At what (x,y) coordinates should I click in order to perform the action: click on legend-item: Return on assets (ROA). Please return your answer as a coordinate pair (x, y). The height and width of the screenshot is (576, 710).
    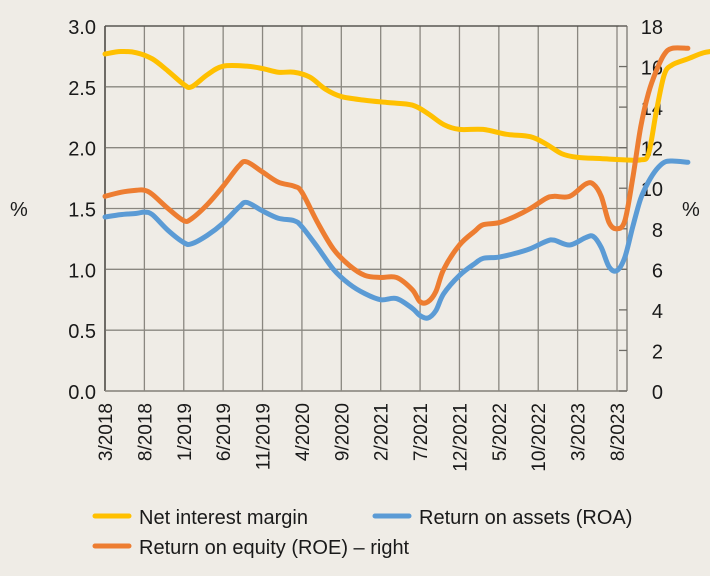
    Looking at the image, I should click on (502, 518).